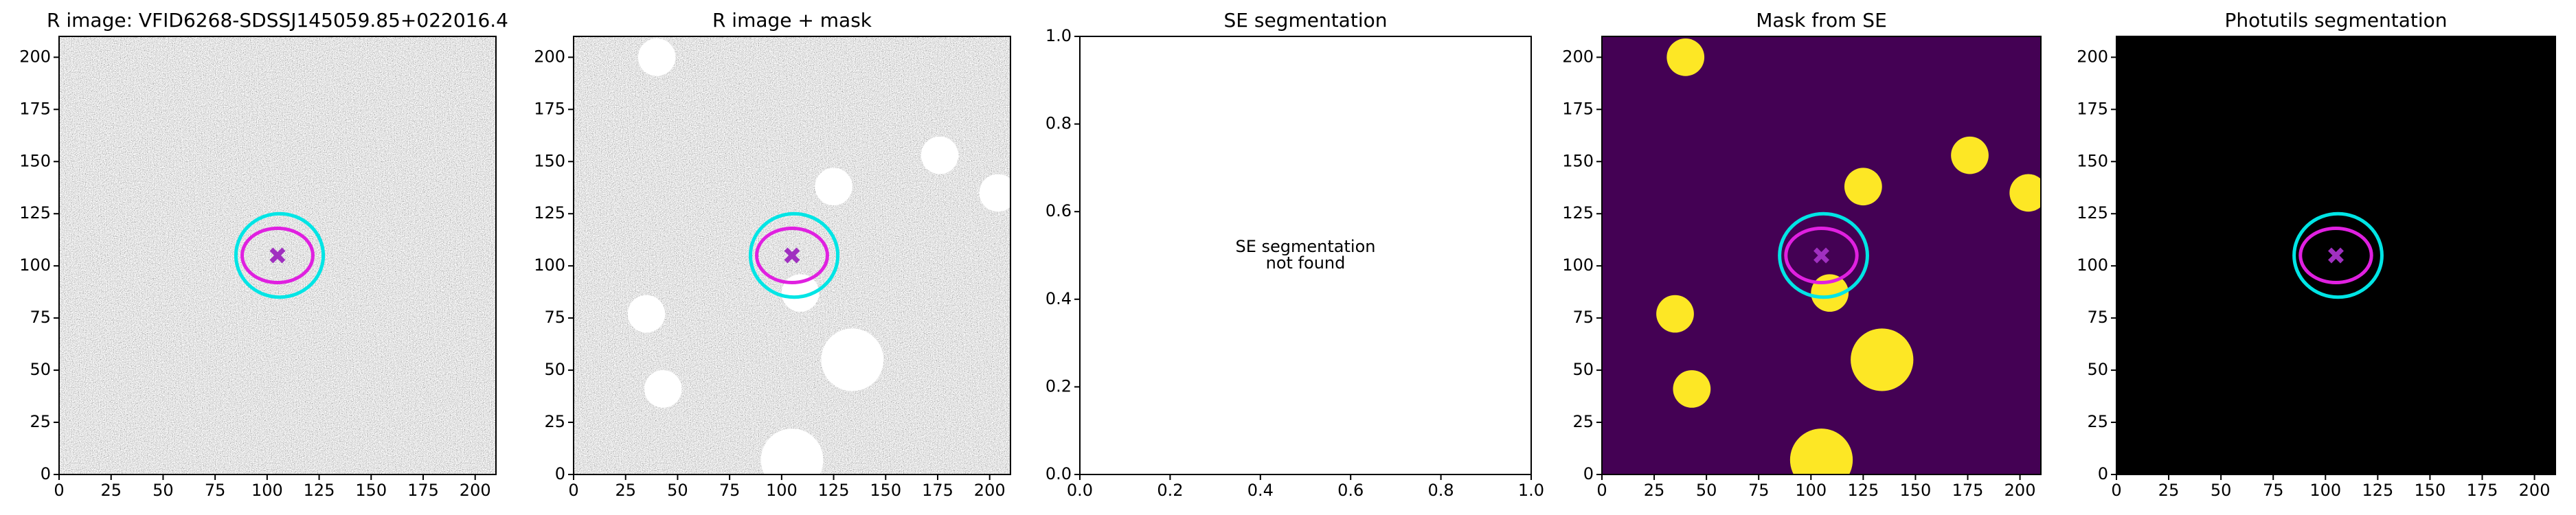 This screenshot has height=515, width=2576. What do you see at coordinates (1059, 298) in the screenshot?
I see `y-tick-label: 0.4` at bounding box center [1059, 298].